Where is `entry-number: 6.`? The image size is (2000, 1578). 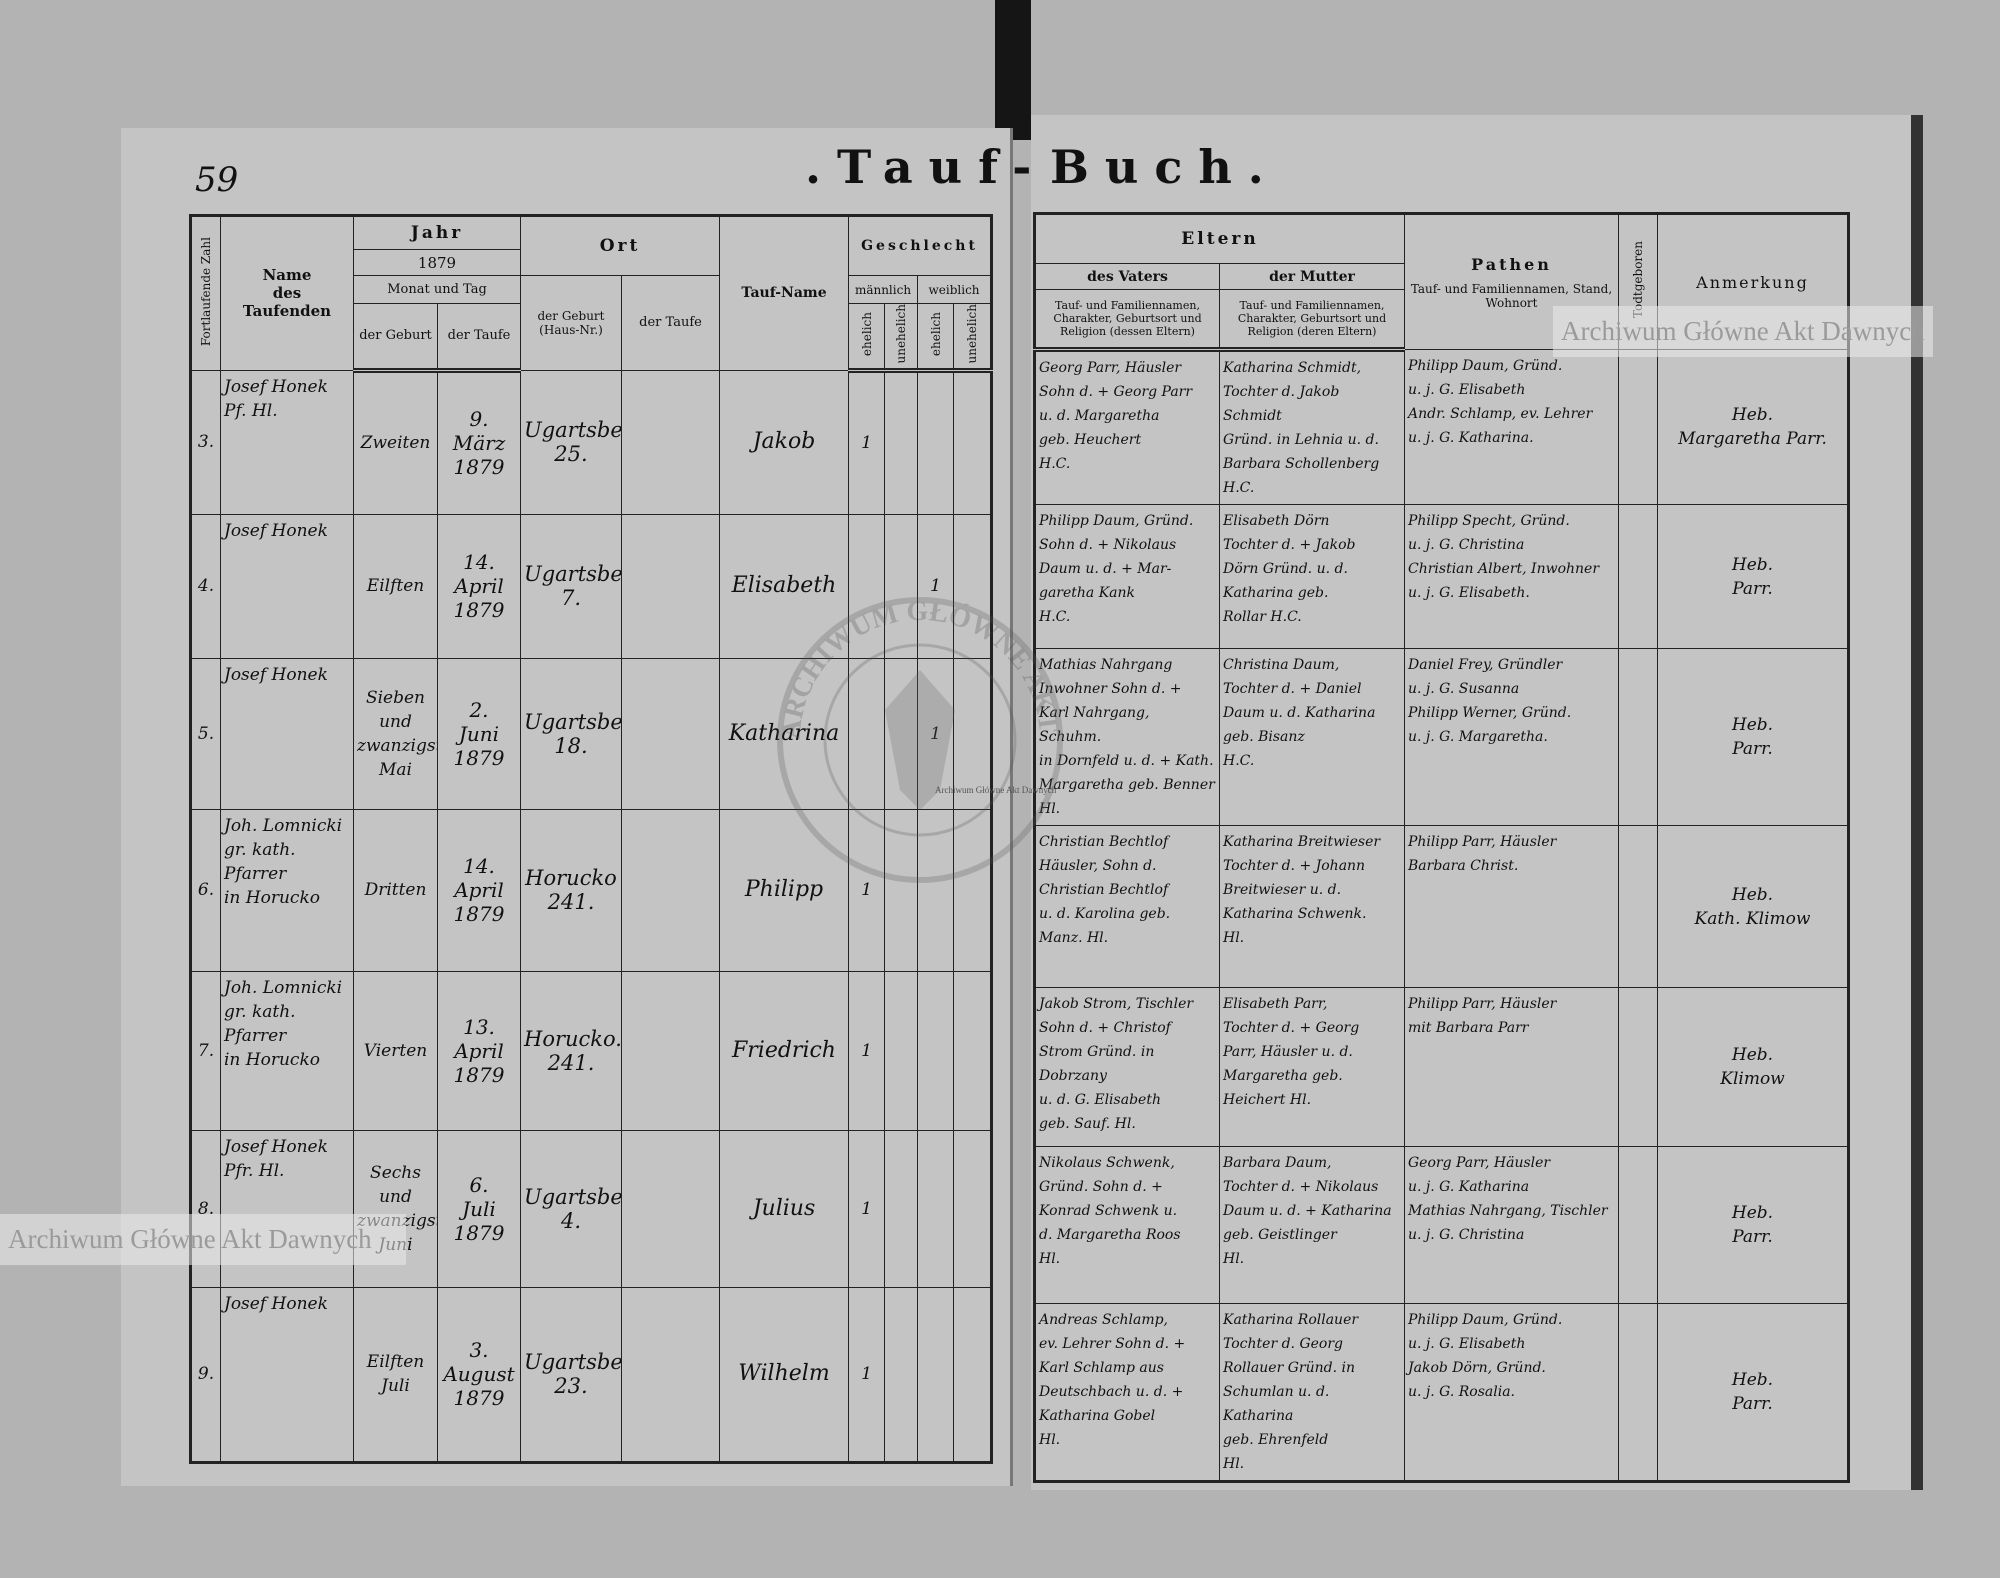 entry-number: 6. is located at coordinates (205, 890).